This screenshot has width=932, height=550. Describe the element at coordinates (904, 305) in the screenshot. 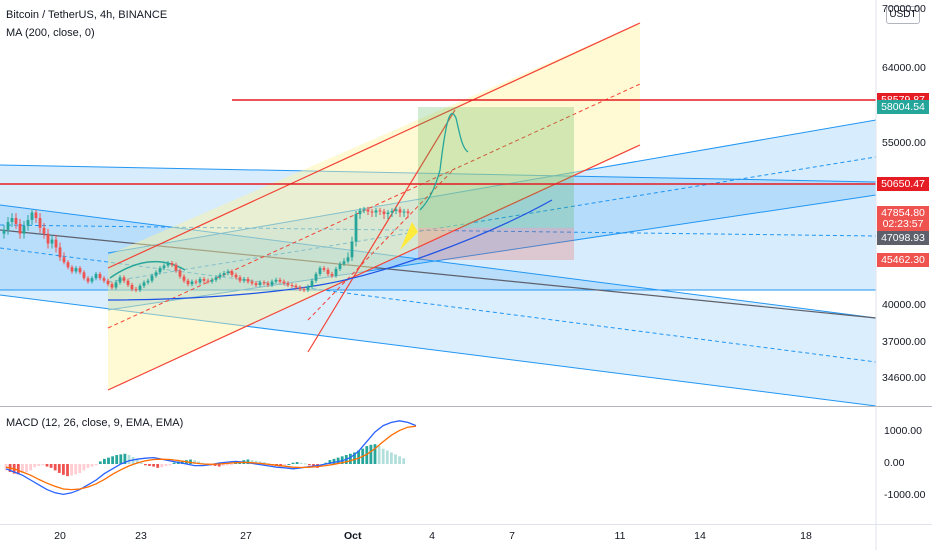

I see `price-tick-label: 40000.00` at that location.